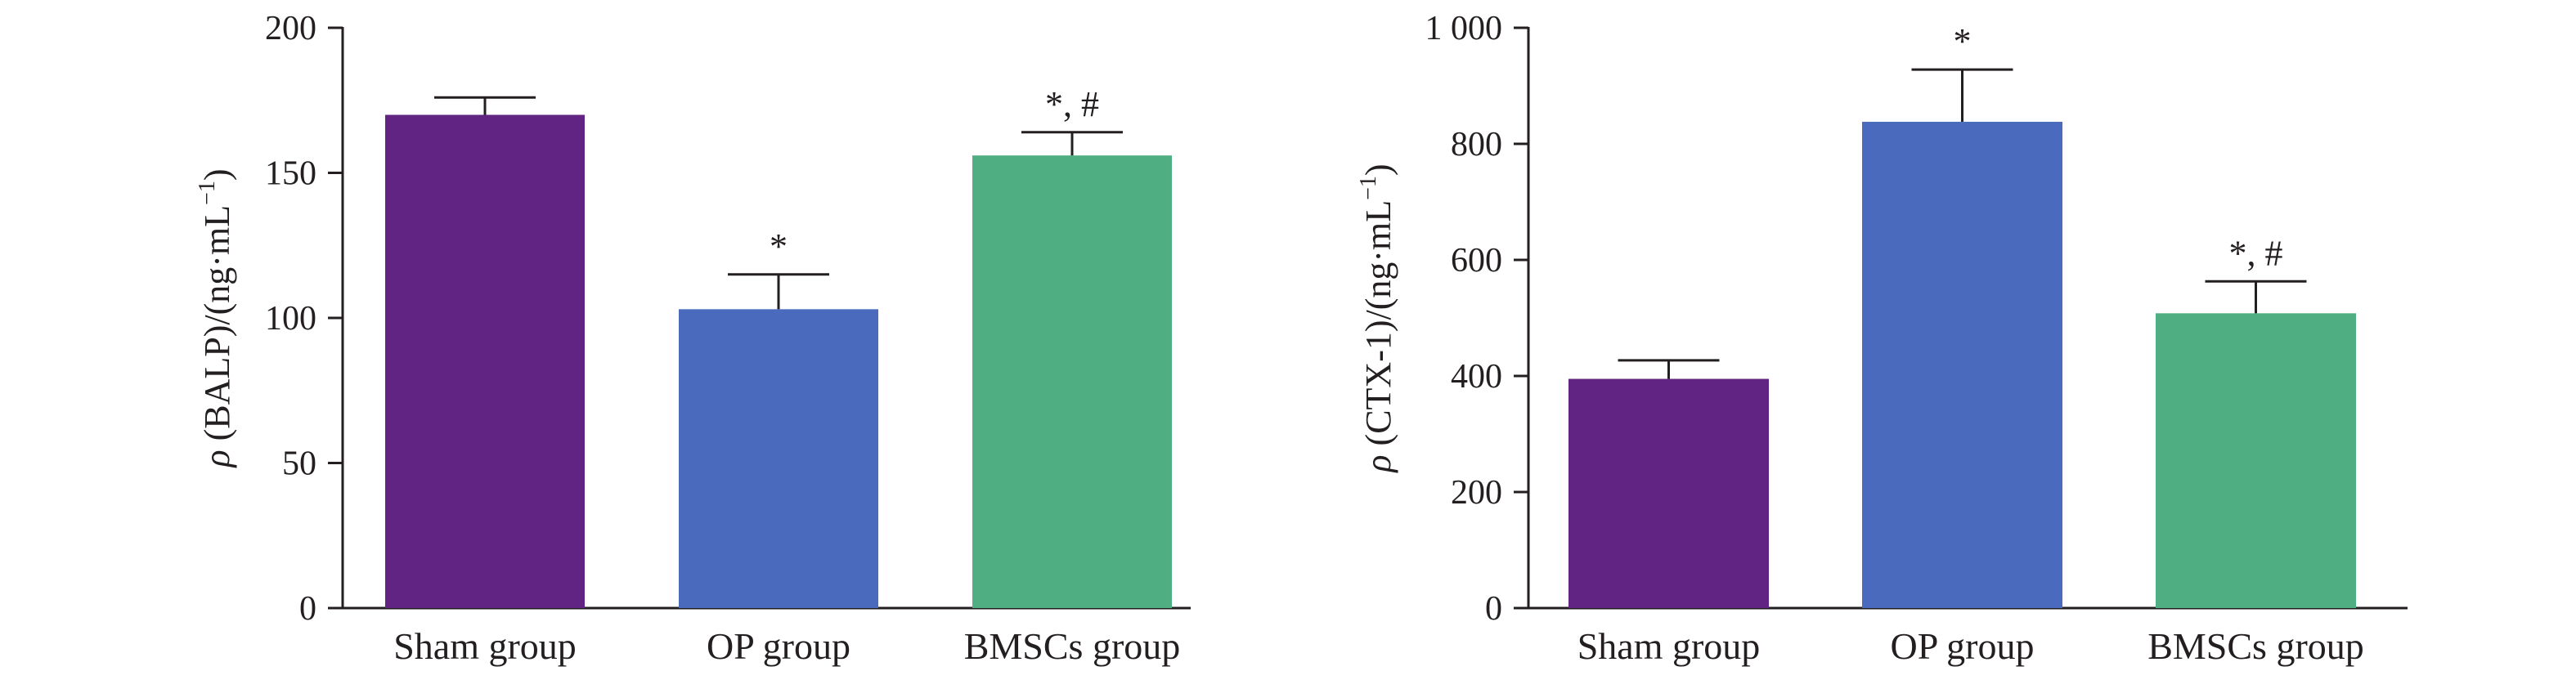 The image size is (2576, 680). I want to click on y-axis-title: ρ (BALP)/(ng·mL−1), so click(216, 319).